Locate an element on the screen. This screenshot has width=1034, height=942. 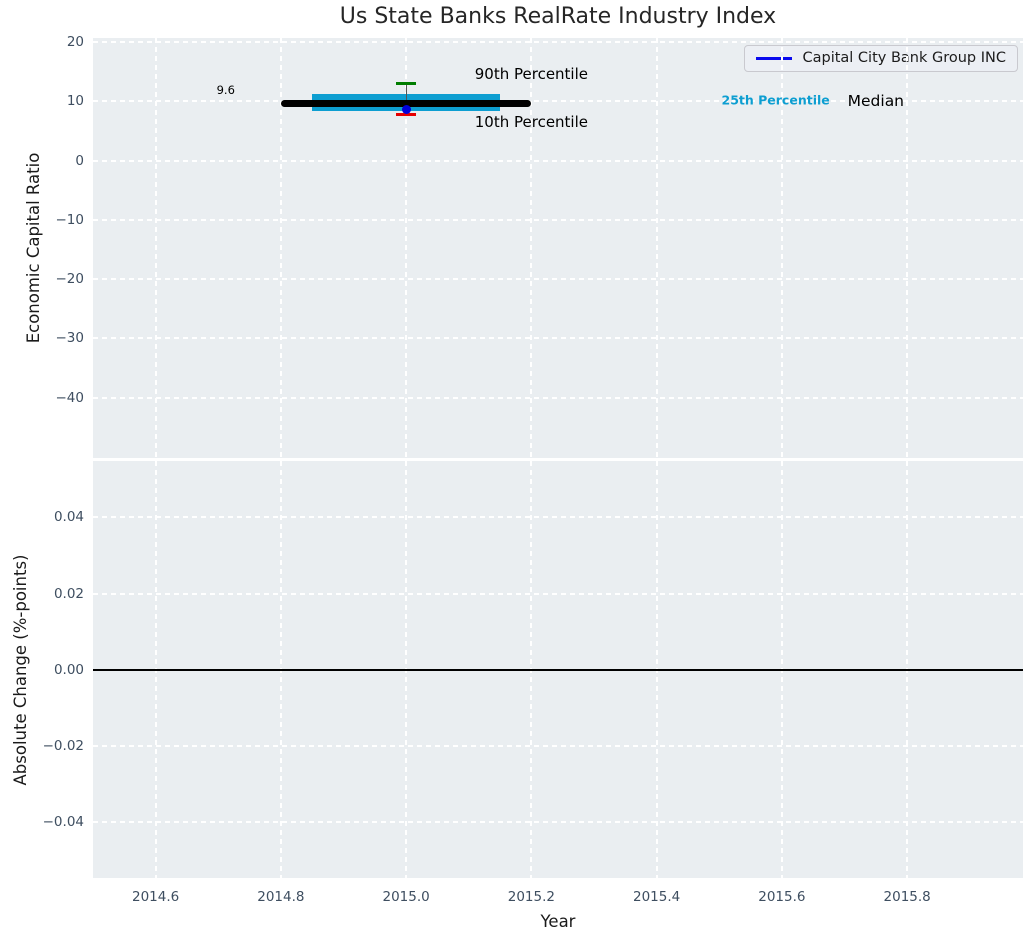
y-tick-label: 0 is located at coordinates (79, 160).